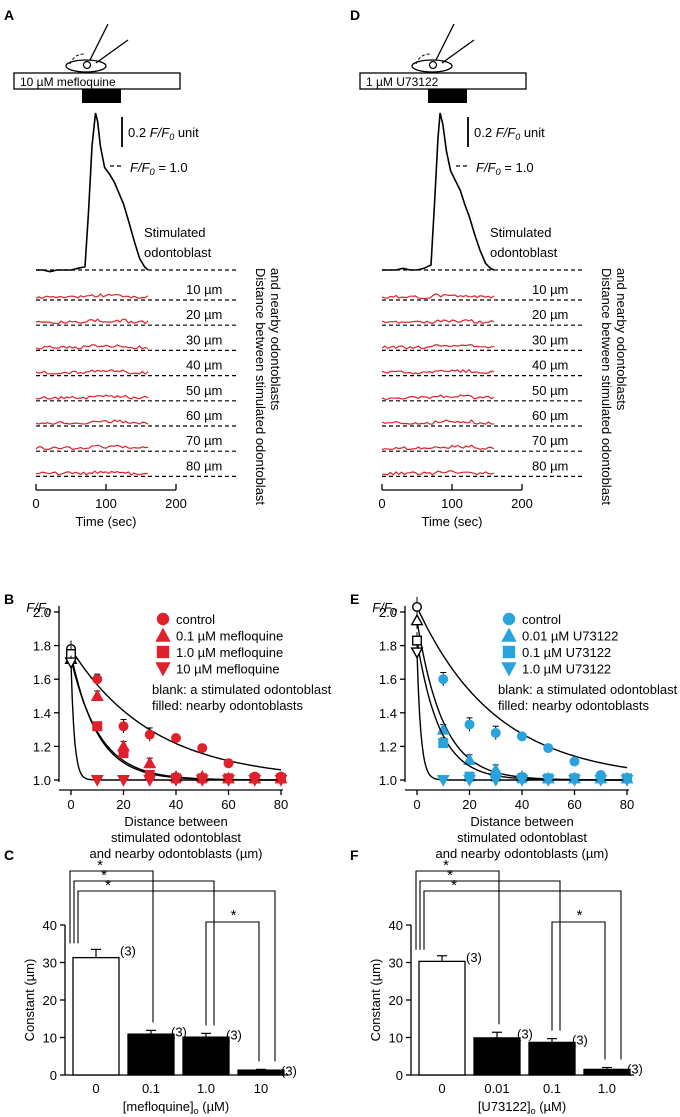 Image resolution: width=680 pixels, height=1117 pixels. What do you see at coordinates (9, 15) in the screenshot?
I see `panel-label-A: A` at bounding box center [9, 15].